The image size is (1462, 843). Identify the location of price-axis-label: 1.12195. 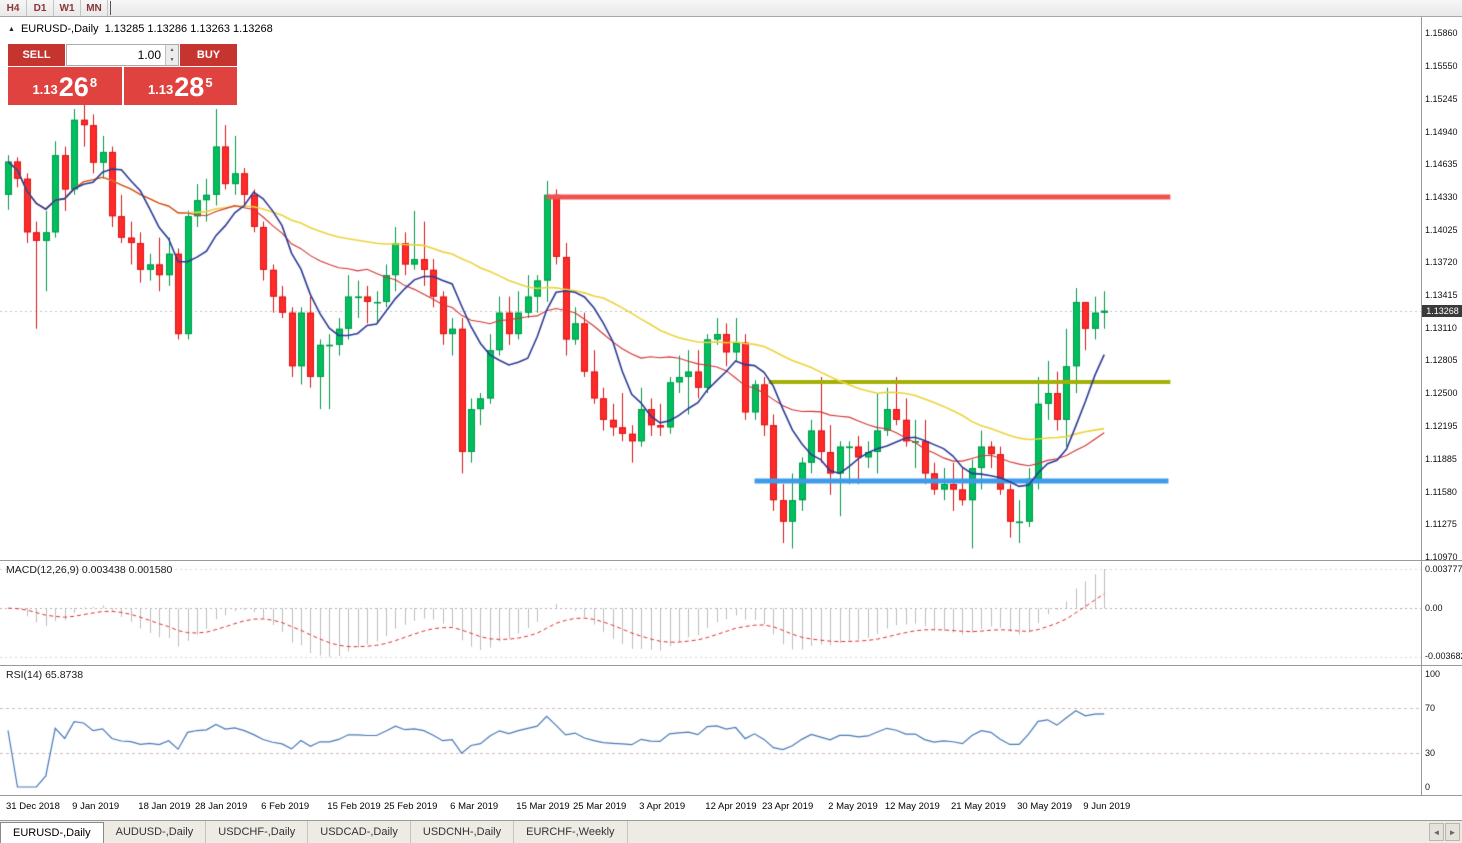
(1441, 425).